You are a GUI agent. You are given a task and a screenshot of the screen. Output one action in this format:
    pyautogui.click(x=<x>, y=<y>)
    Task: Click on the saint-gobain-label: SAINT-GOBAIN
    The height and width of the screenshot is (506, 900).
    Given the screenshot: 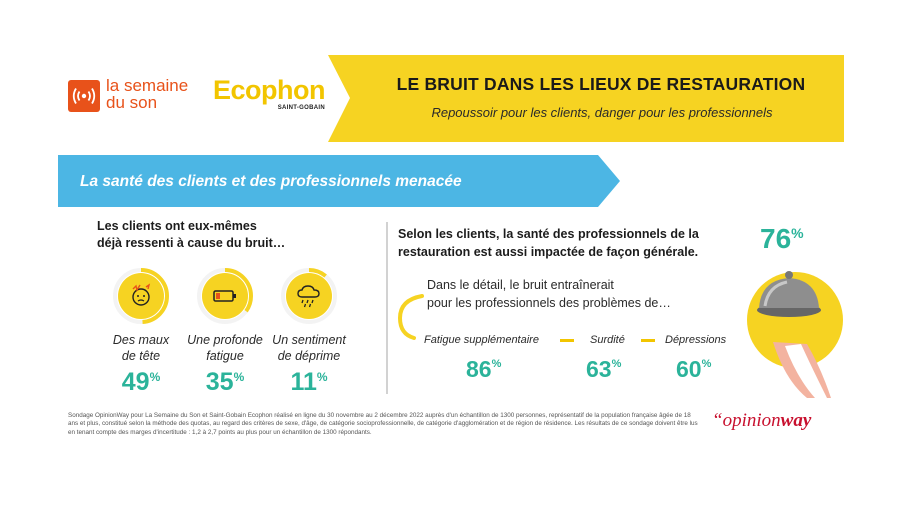 What is the action you would take?
    pyautogui.click(x=301, y=108)
    